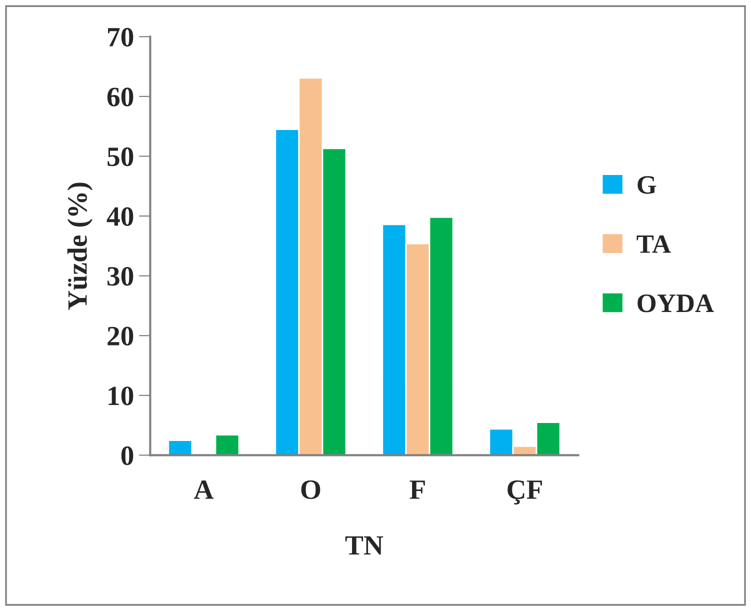  I want to click on legend-label: TA, so click(653, 244).